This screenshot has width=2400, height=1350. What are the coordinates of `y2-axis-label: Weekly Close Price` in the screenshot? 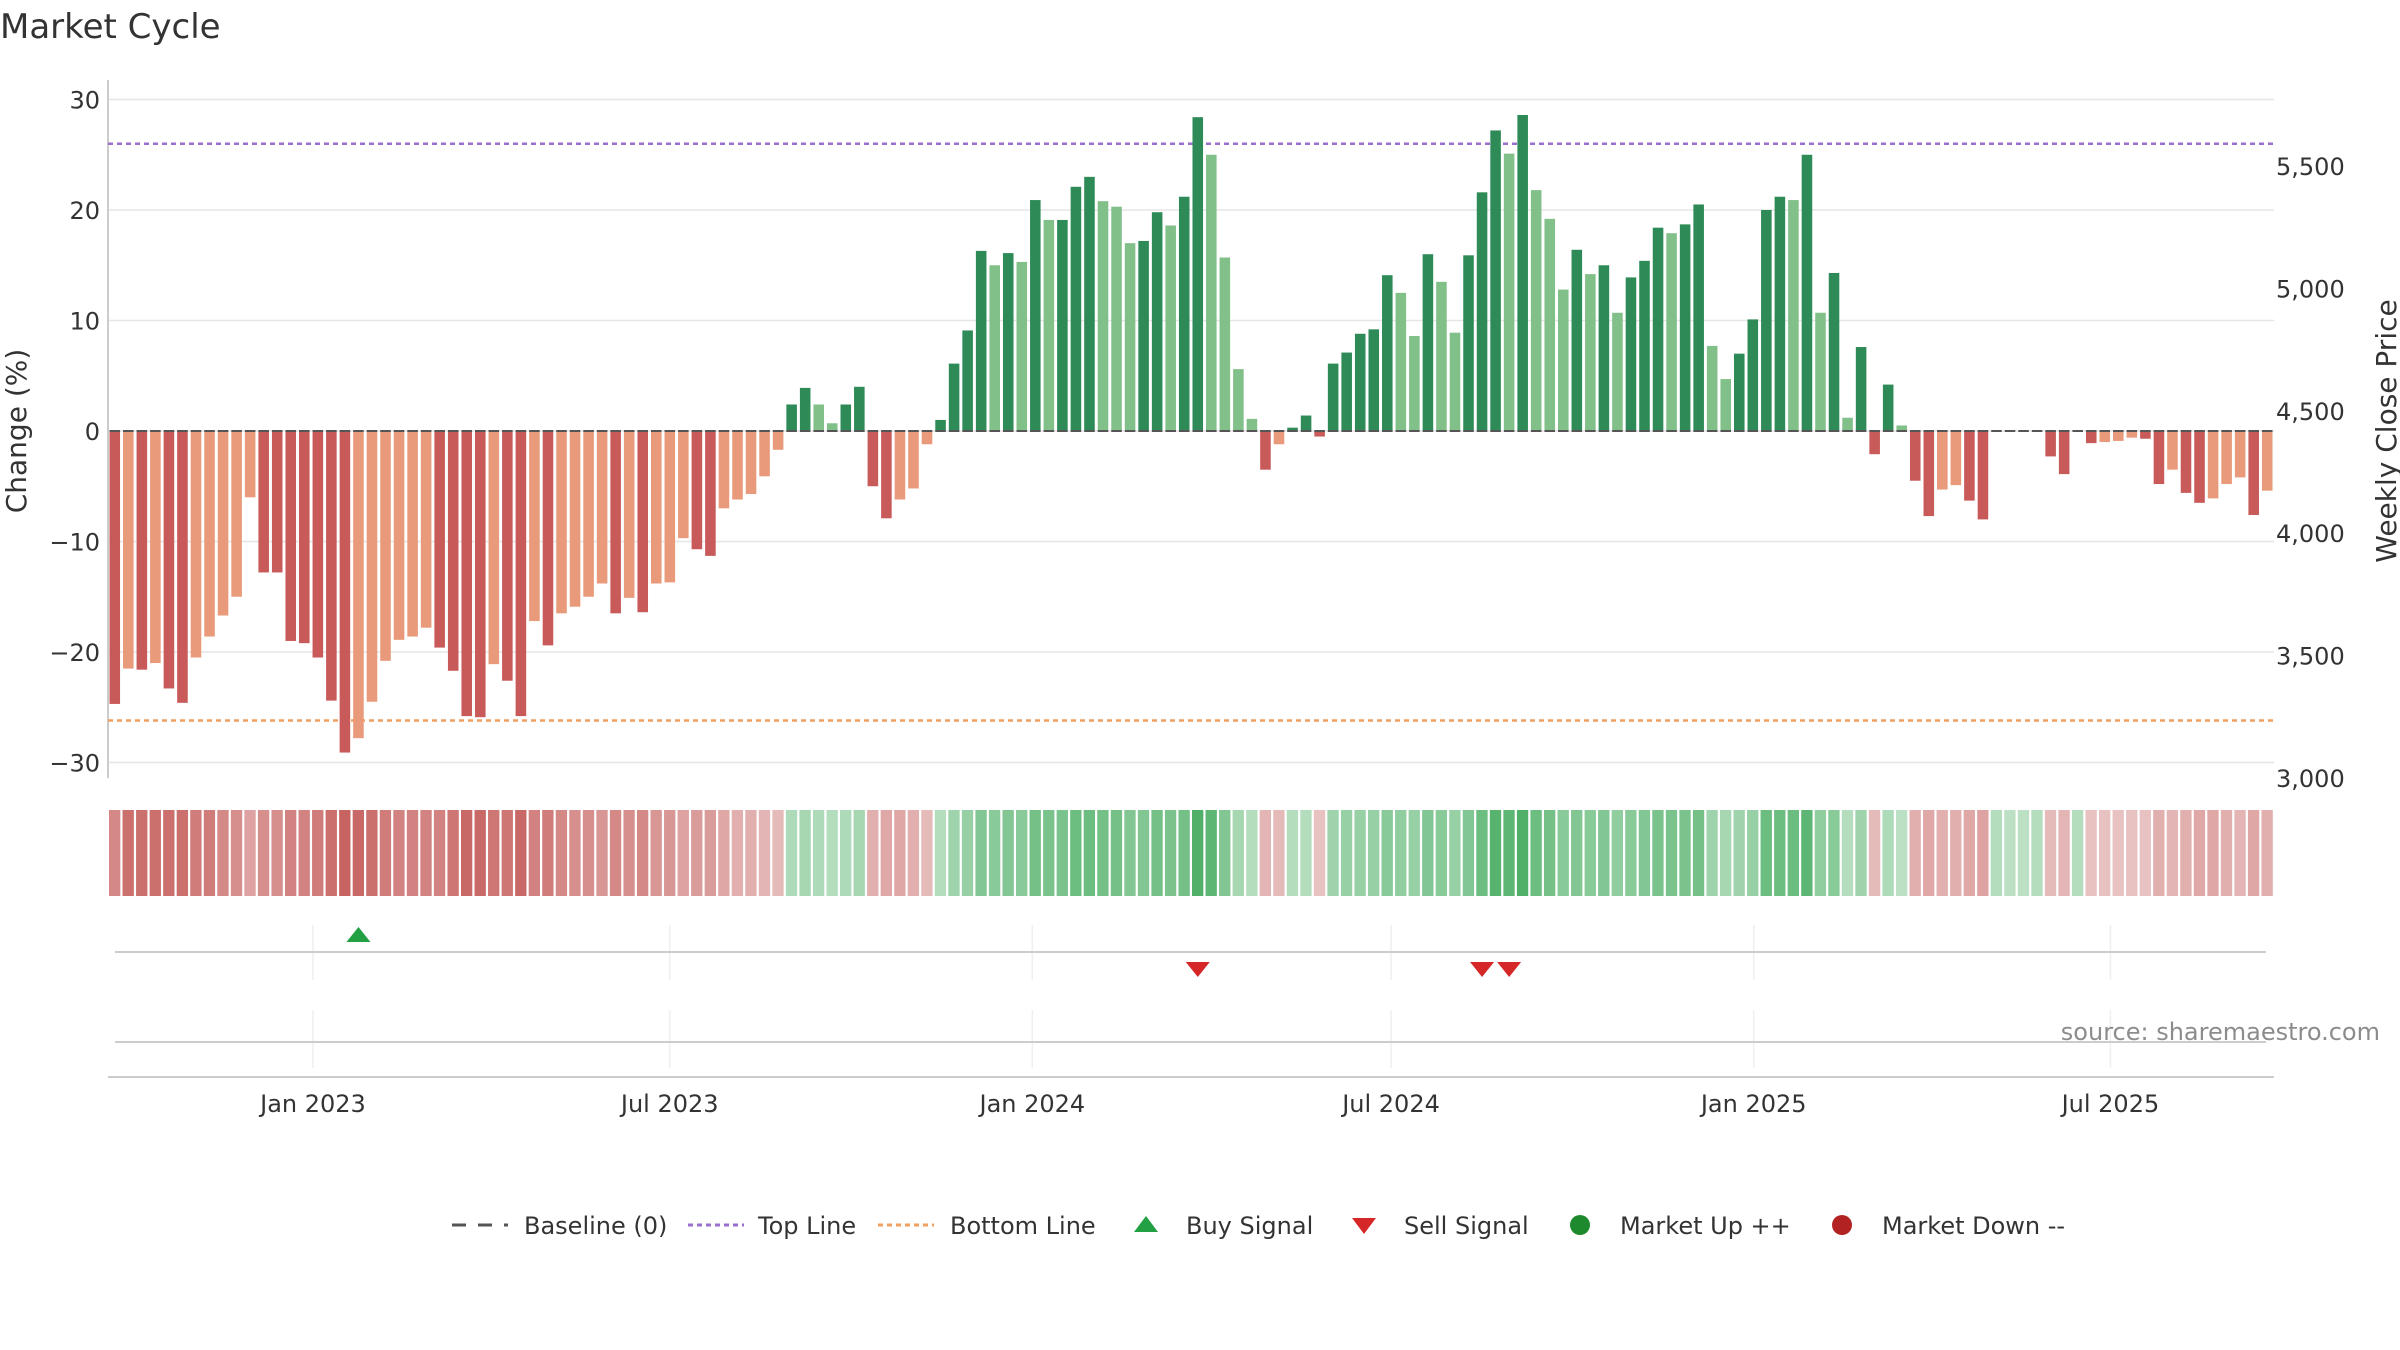 It's located at (2385, 430).